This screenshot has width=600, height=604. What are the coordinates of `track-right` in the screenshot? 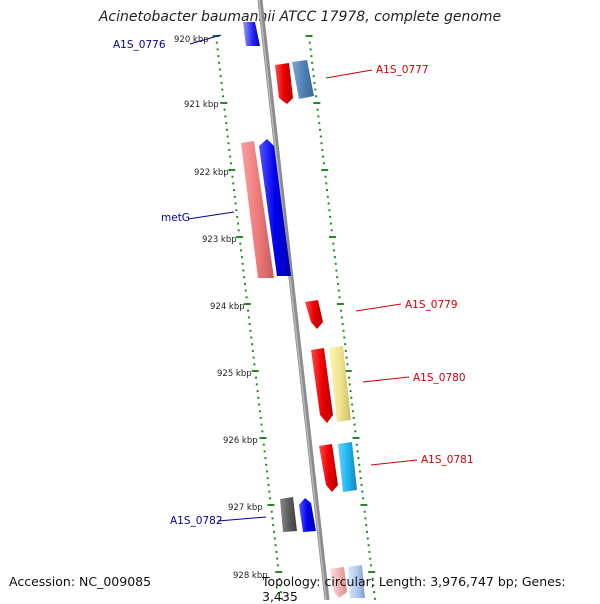 It's located at (340, 317).